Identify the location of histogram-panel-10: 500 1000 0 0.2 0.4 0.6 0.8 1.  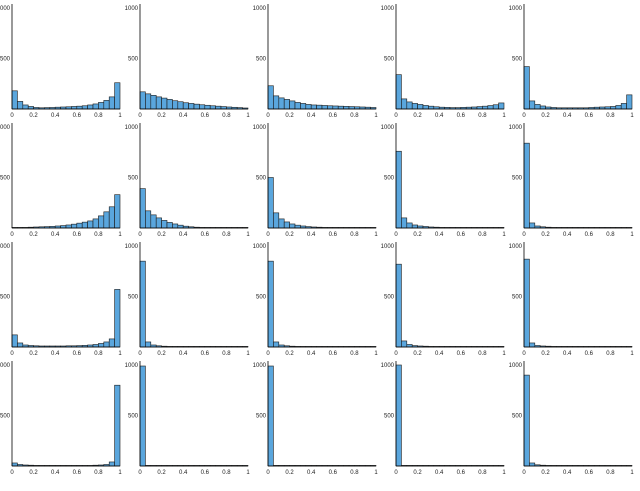
(571, 180).